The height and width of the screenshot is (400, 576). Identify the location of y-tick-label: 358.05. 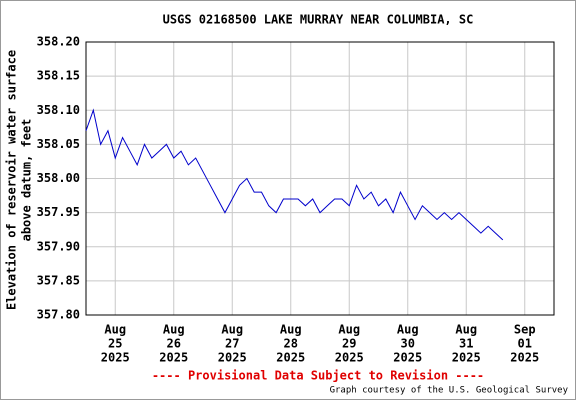
(58, 144).